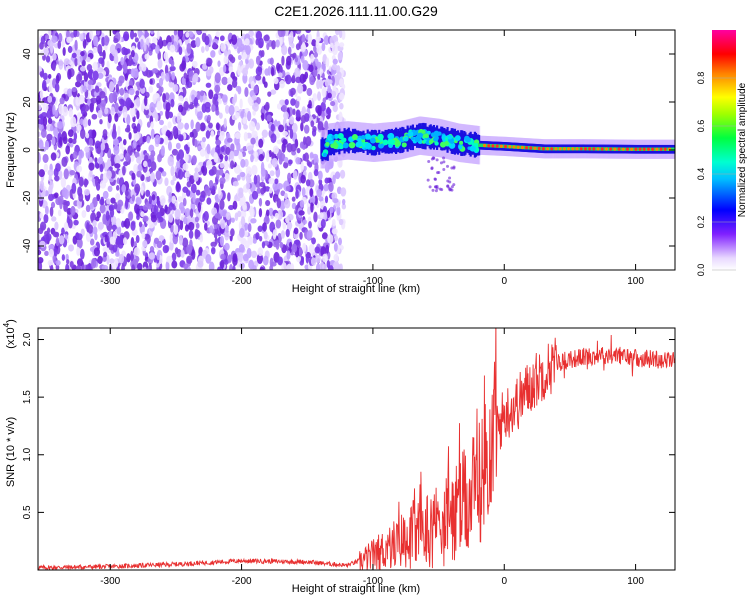  What do you see at coordinates (356, 589) in the screenshot?
I see `snr-xlabel: Height of straight line (km)` at bounding box center [356, 589].